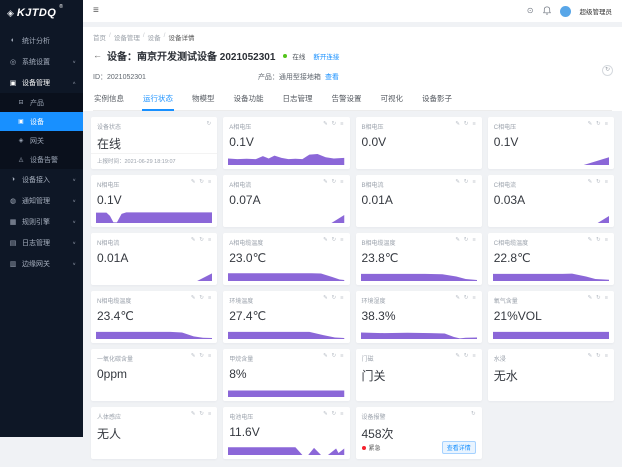 The image size is (622, 467). Describe the element at coordinates (437, 98) in the screenshot. I see `tab-device-shadow: 设备影子` at that location.